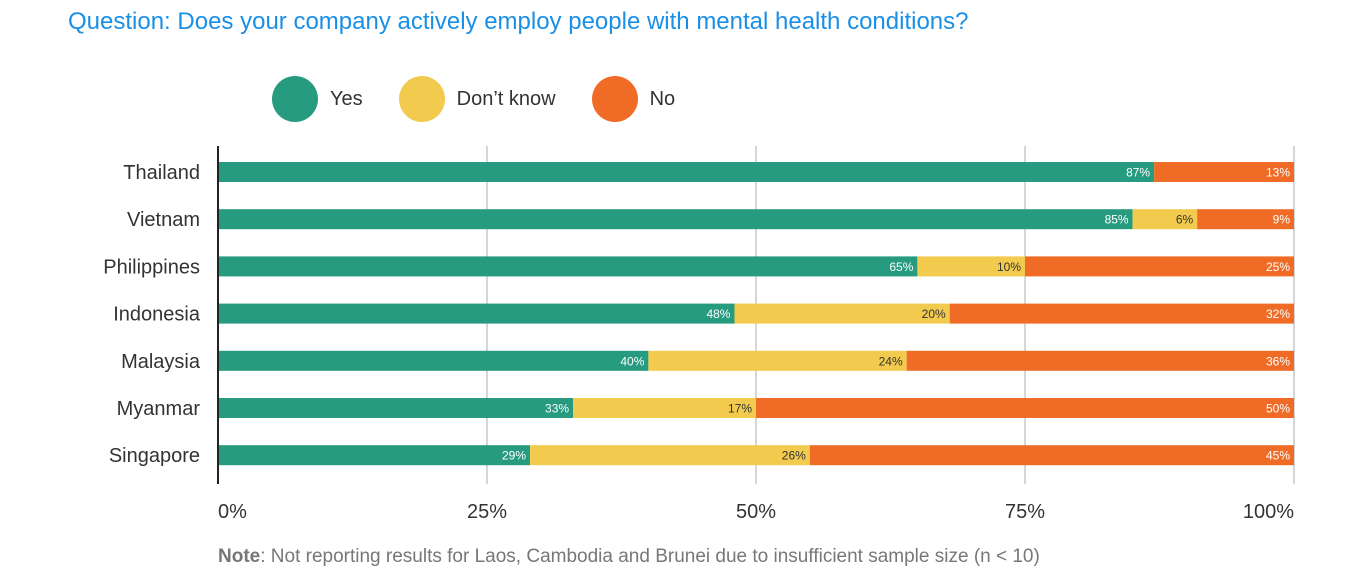 This screenshot has width=1360, height=580. I want to click on x-tick-label: 25%, so click(487, 512).